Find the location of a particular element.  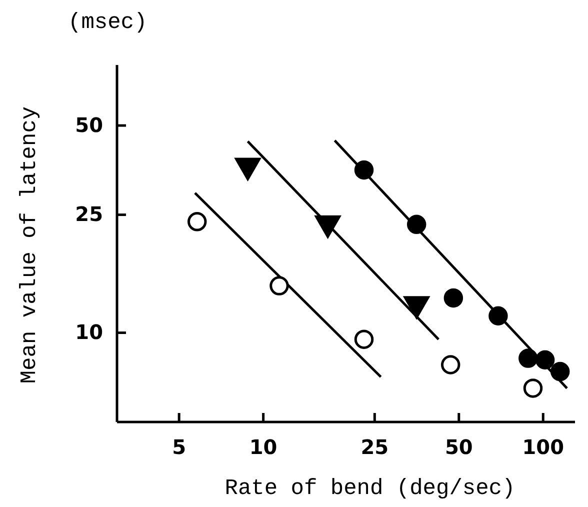

text: (msec) is located at coordinates (108, 22).